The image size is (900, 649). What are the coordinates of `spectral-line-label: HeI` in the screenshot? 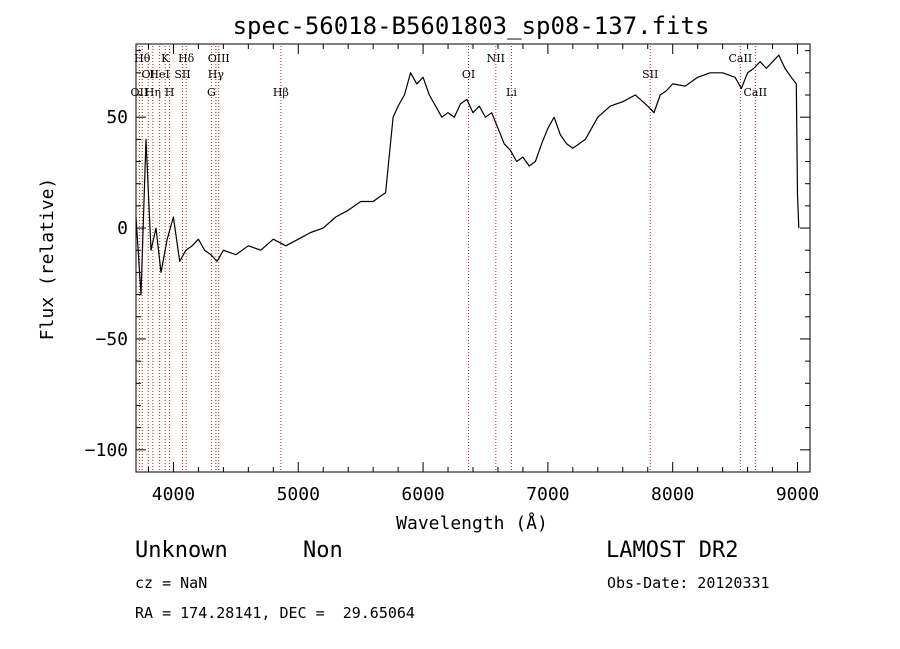 It's located at (159, 74).